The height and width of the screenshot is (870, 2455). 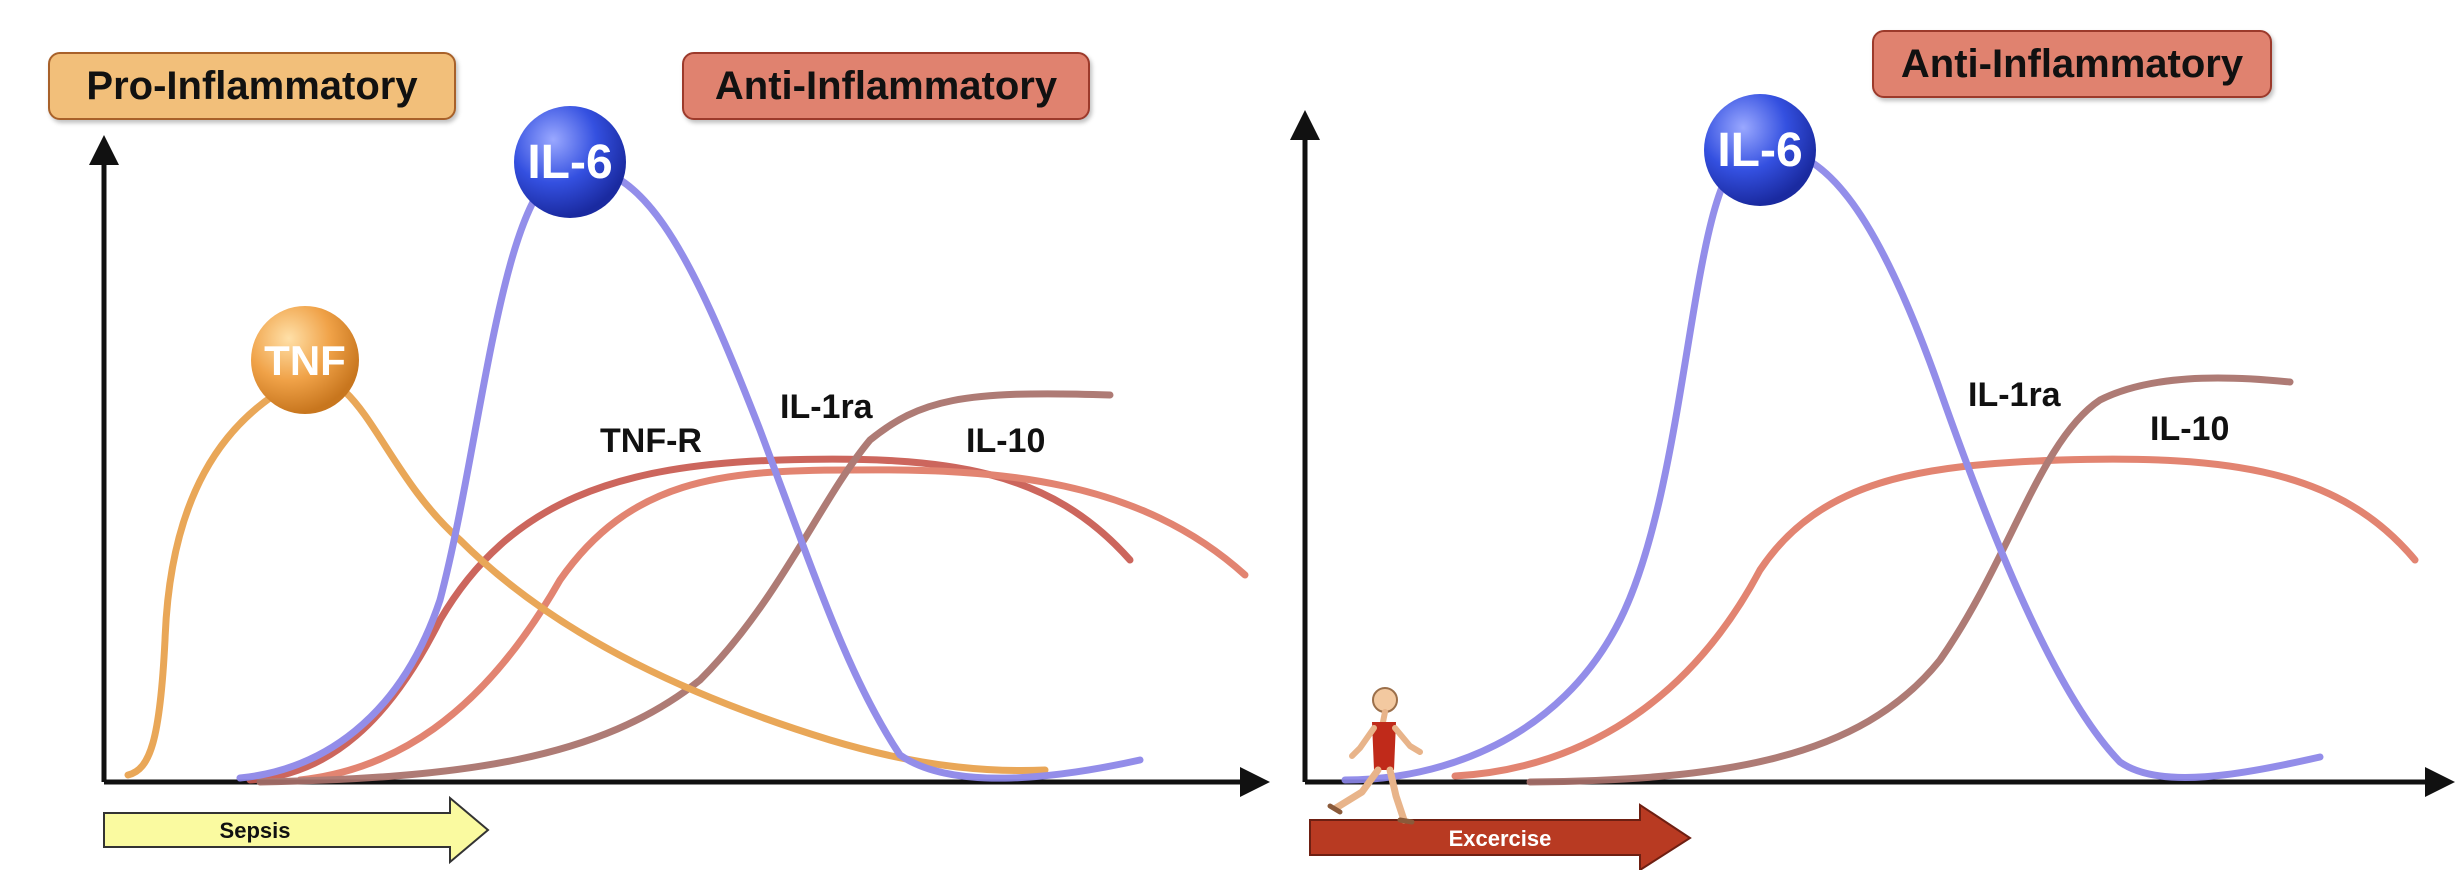 I want to click on right-anti-inflammatory-label: Anti-Inflammatory, so click(x=2072, y=63).